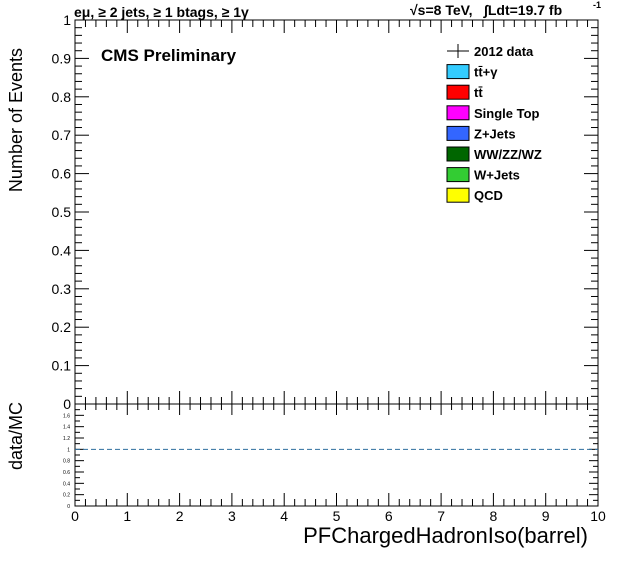 Image resolution: width=631 pixels, height=572 pixels. Describe the element at coordinates (497, 175) in the screenshot. I see `legend-label: W+Jets` at that location.